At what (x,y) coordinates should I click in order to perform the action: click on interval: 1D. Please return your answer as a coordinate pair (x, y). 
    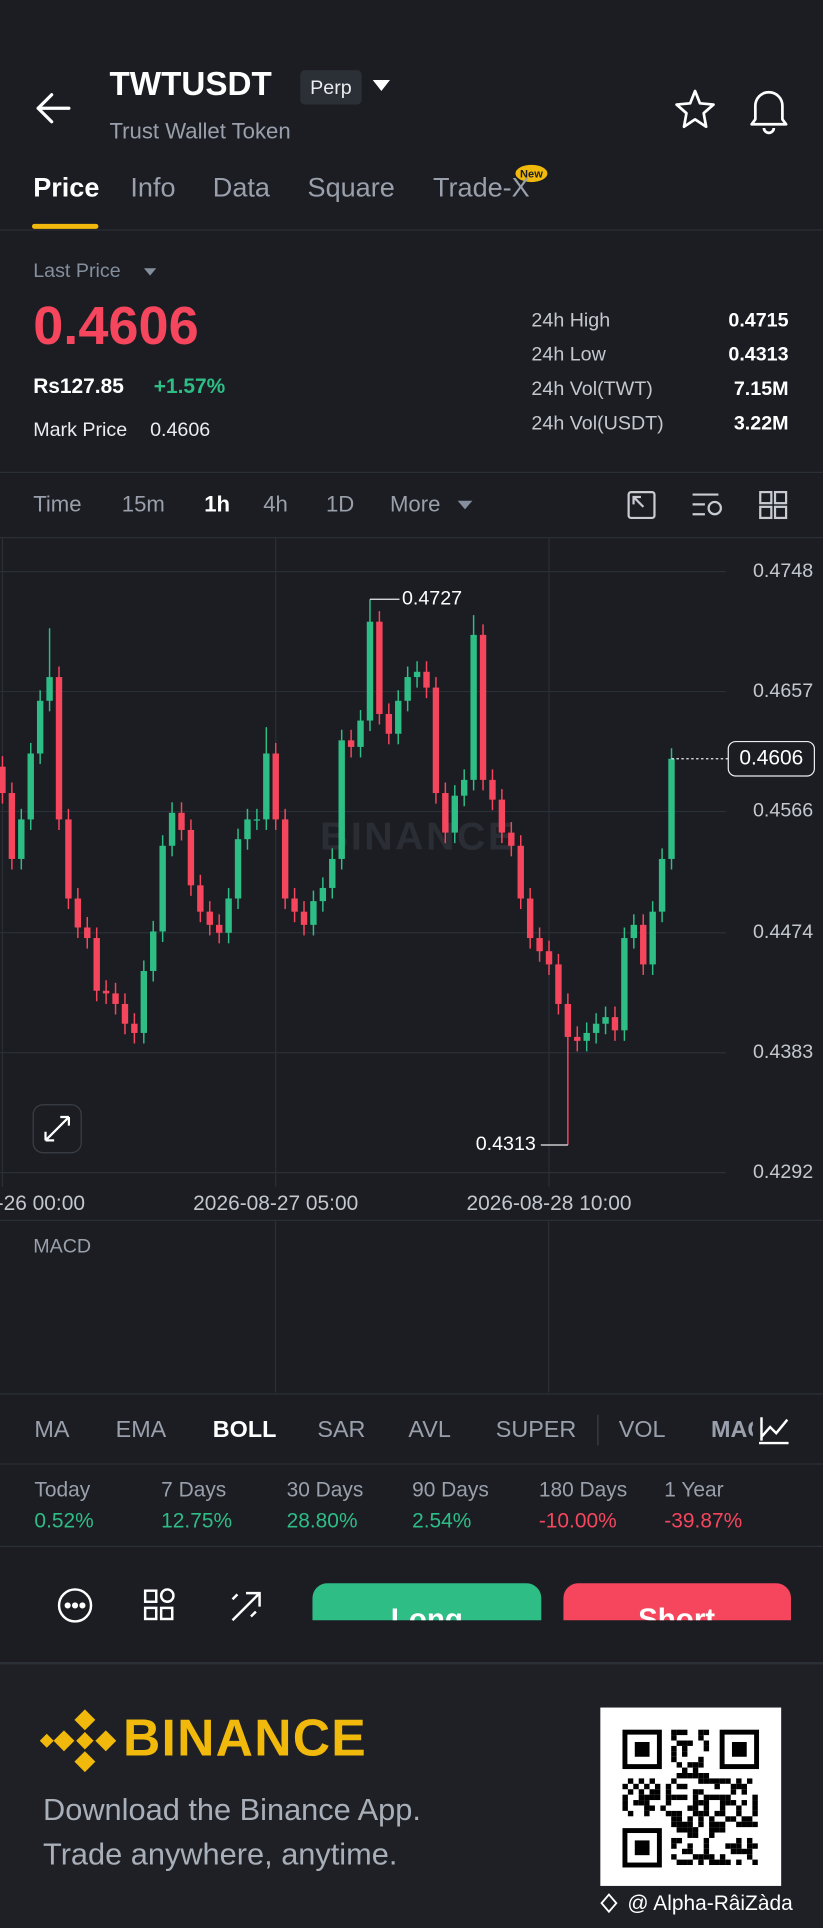
    Looking at the image, I should click on (340, 503).